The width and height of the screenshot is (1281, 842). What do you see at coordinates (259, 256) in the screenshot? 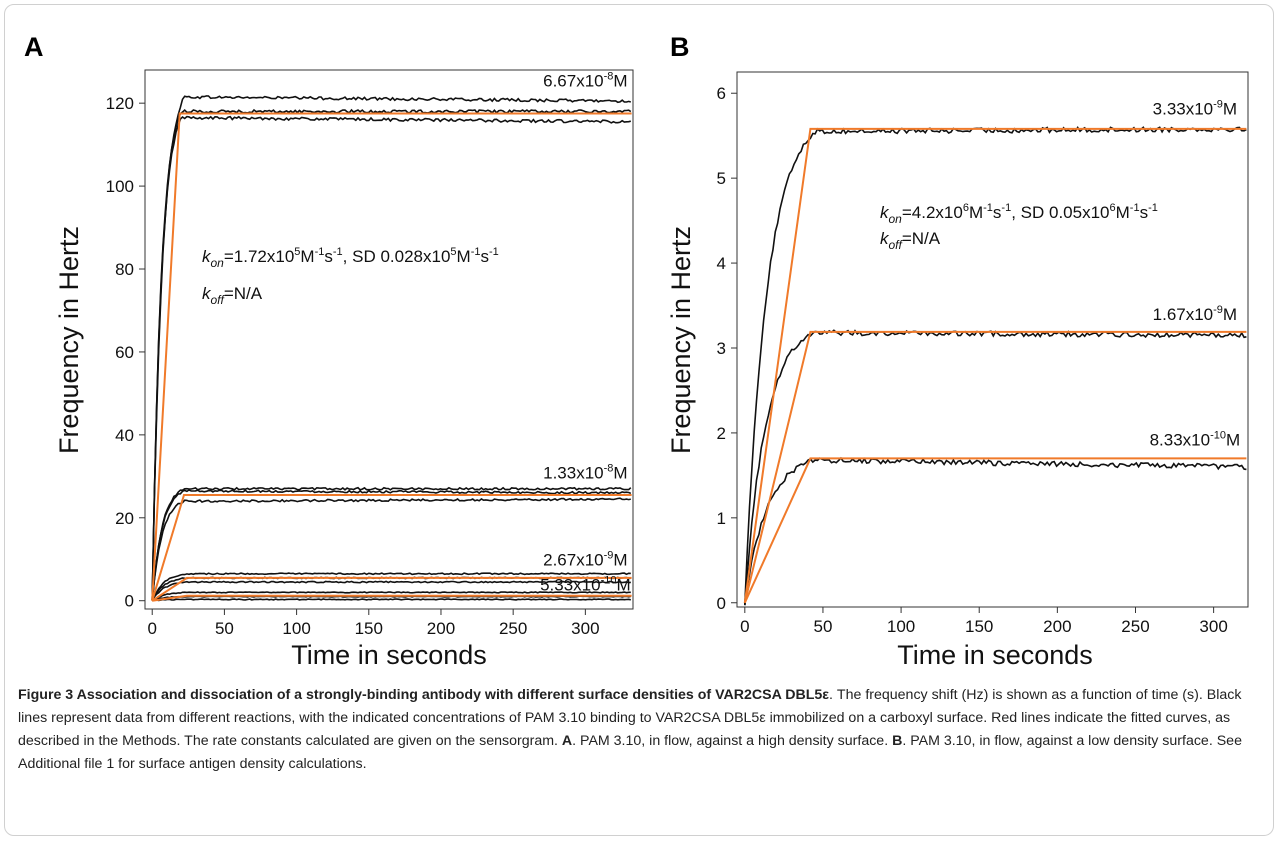
I see `panel-a-kon-value: =1.72x10` at bounding box center [259, 256].